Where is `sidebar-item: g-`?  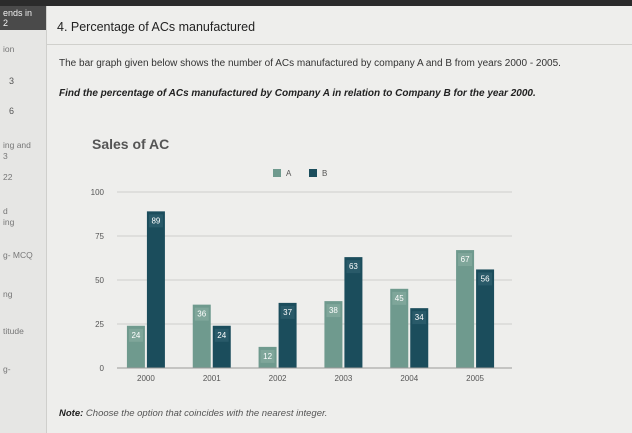 sidebar-item: g- is located at coordinates (7, 369).